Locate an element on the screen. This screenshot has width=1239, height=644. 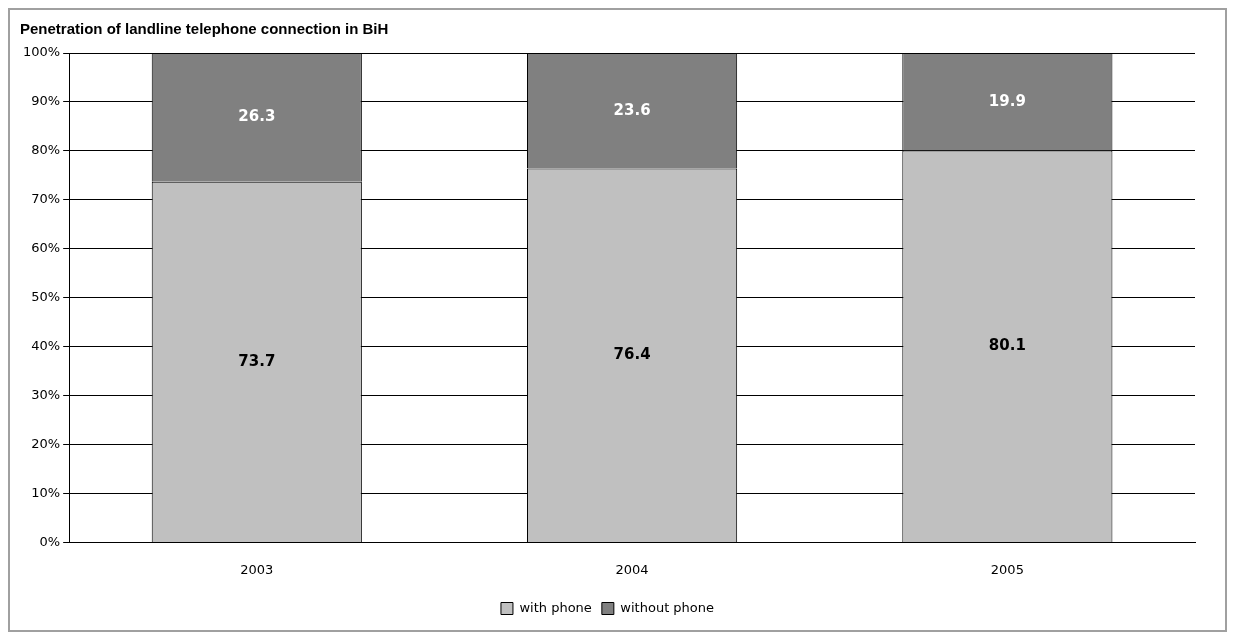
y-tick-label: 20% is located at coordinates (46, 443).